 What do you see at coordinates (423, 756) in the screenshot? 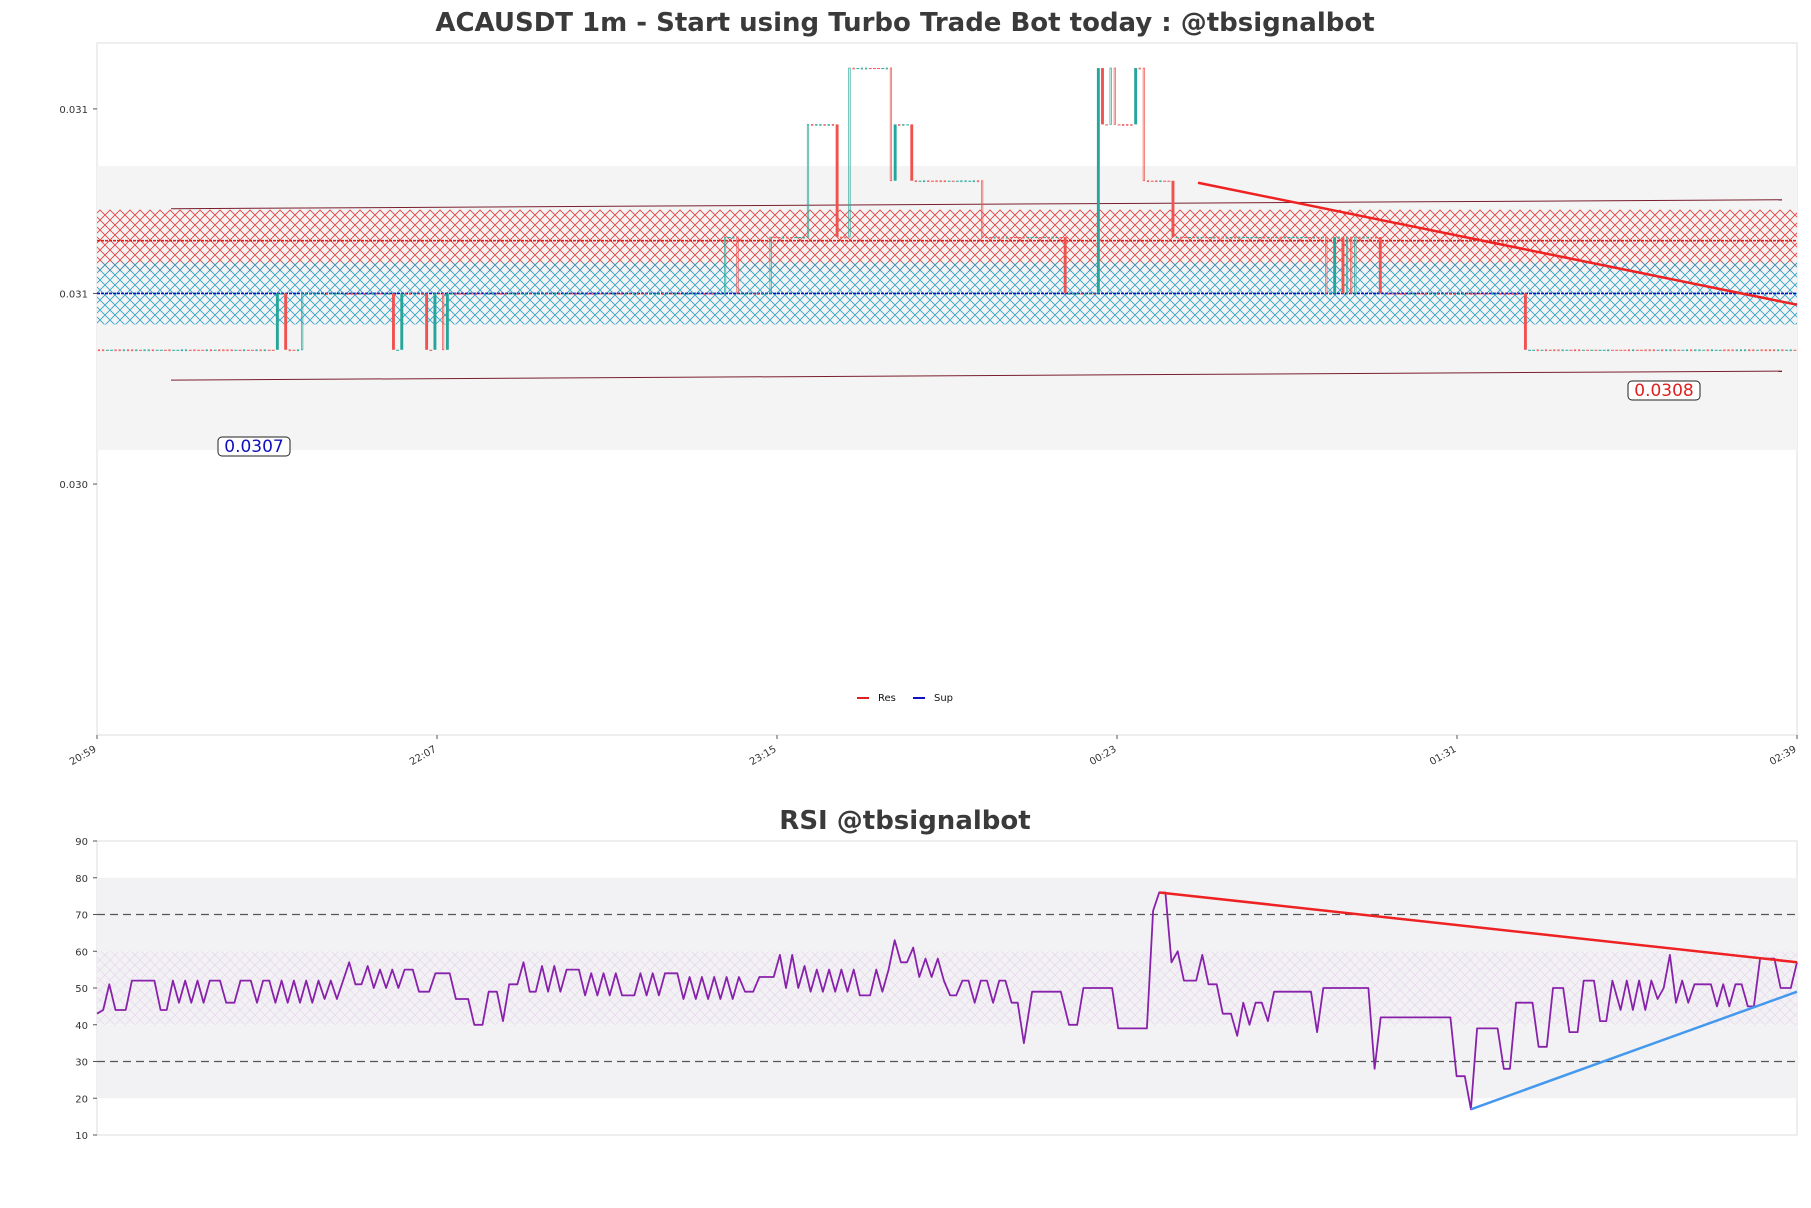
I see `price-x-tick-label: 22:07` at bounding box center [423, 756].